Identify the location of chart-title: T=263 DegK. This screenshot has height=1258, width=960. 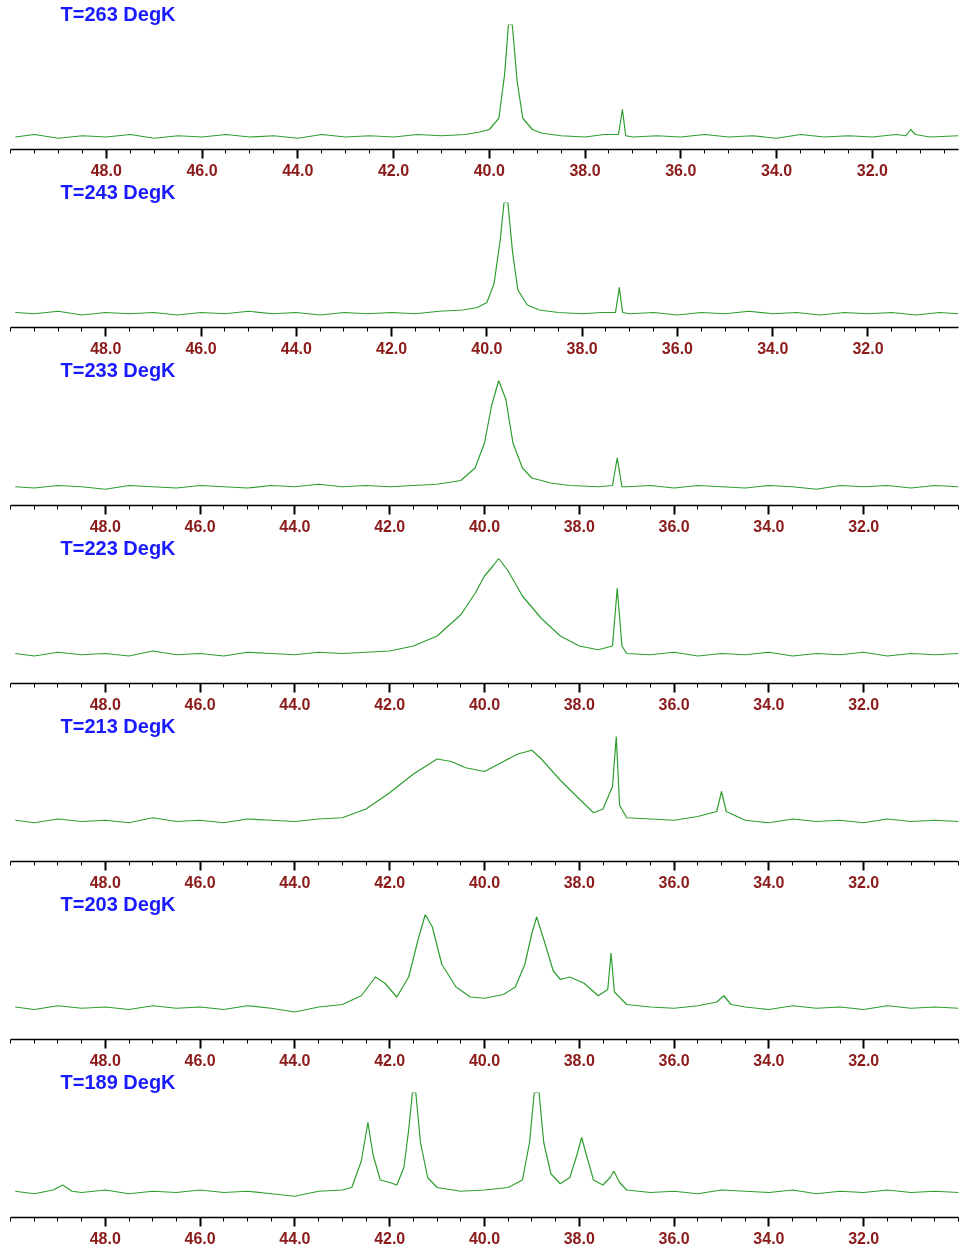
(118, 13).